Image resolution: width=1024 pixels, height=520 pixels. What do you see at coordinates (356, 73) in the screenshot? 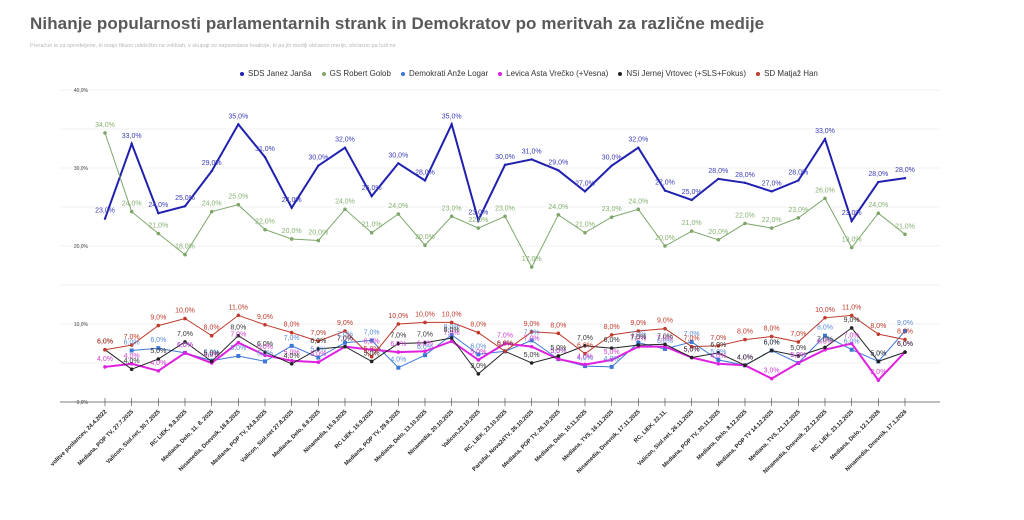
I see `legend-item: GS Robert Golob` at bounding box center [356, 73].